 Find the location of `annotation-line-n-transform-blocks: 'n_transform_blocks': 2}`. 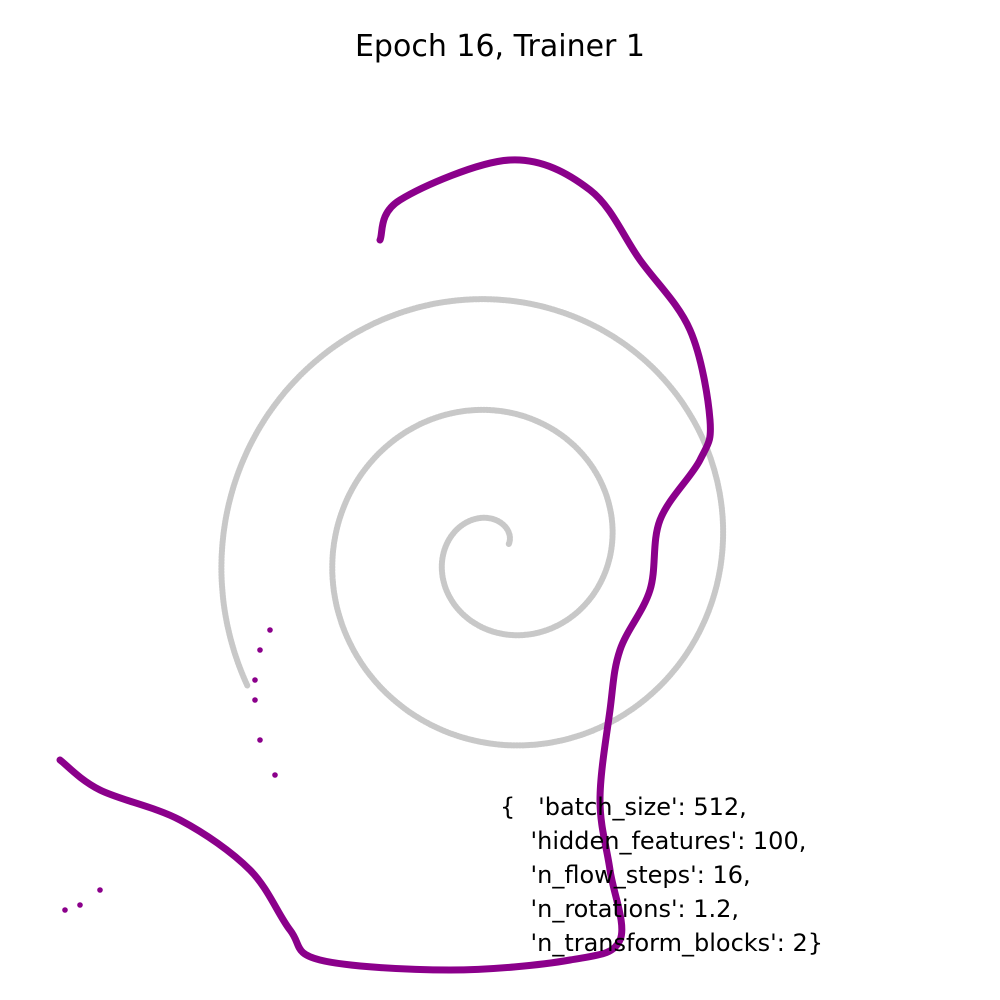

annotation-line-n-transform-blocks: 'n_transform_blocks': 2} is located at coordinates (661, 943).